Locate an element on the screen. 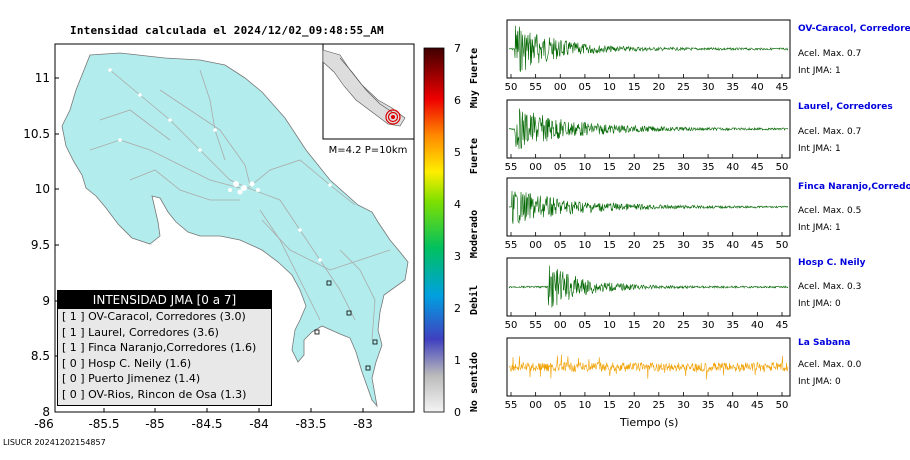  lat-tick: 9.5 is located at coordinates (40, 245).